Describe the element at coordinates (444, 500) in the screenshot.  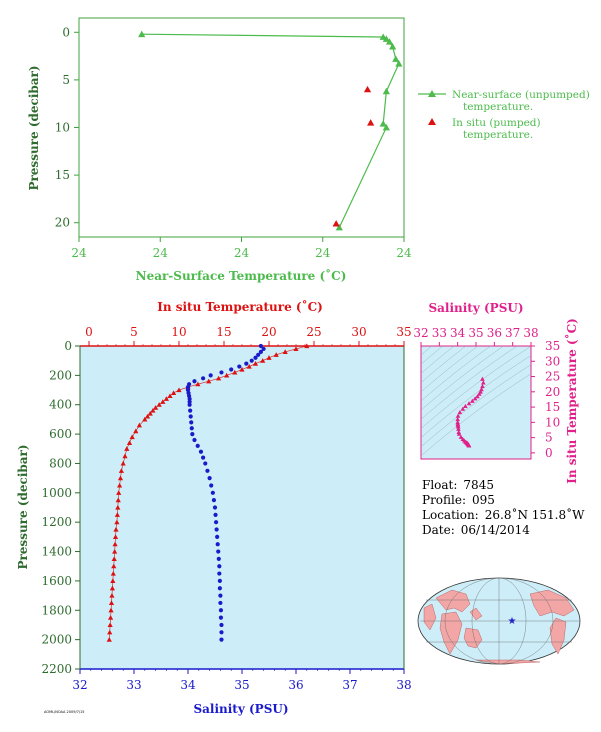
I see `profile-label: Profile:` at that location.